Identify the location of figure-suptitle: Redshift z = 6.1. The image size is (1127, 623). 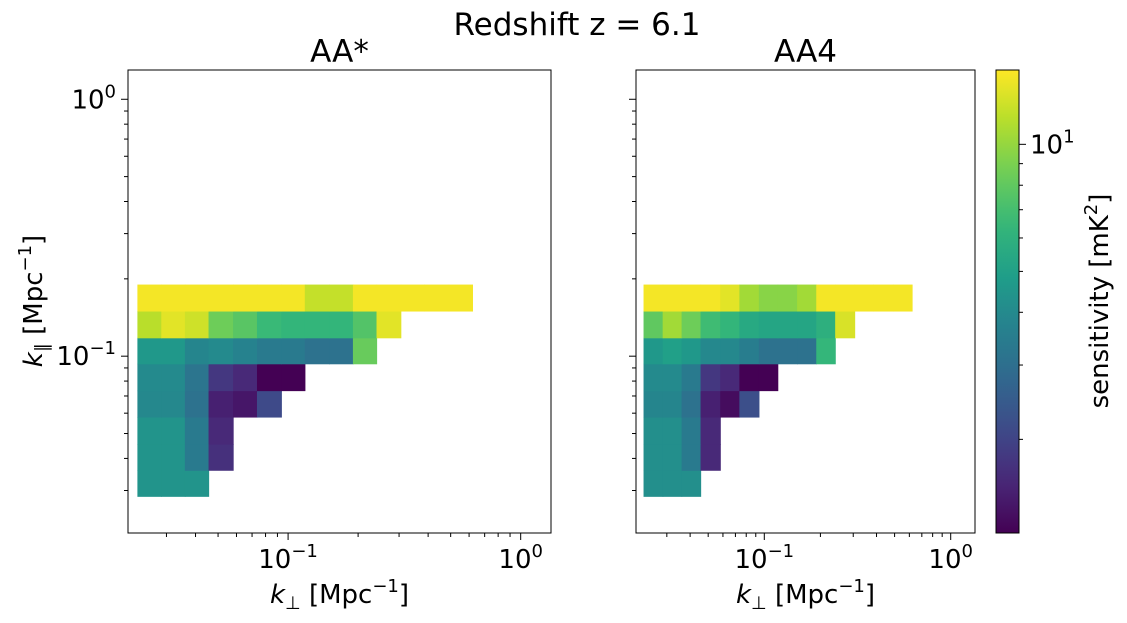
(577, 25).